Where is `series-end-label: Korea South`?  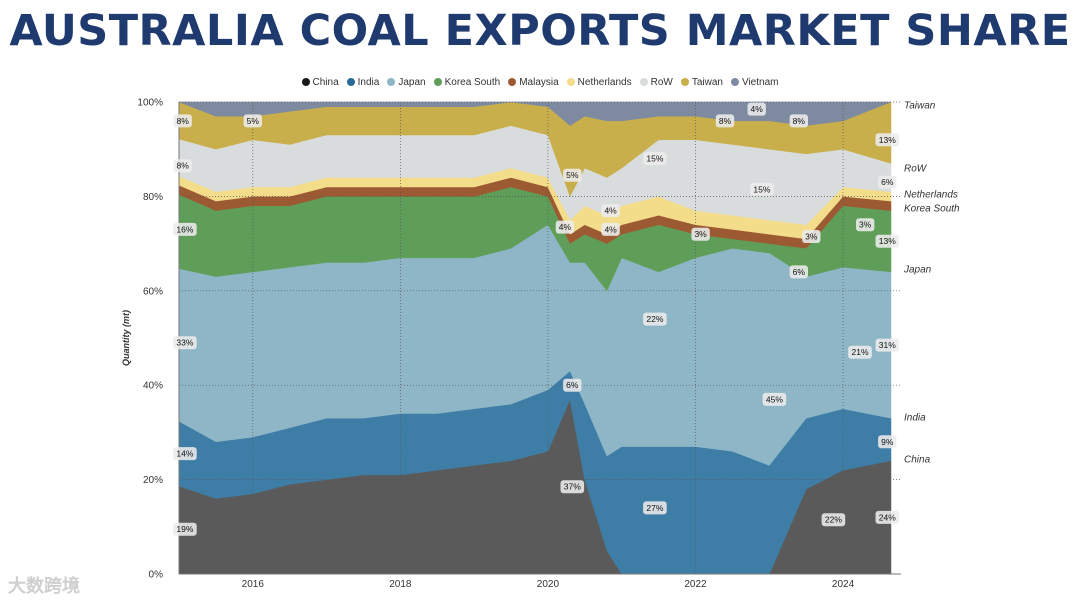
series-end-label: Korea South is located at coordinates (932, 209).